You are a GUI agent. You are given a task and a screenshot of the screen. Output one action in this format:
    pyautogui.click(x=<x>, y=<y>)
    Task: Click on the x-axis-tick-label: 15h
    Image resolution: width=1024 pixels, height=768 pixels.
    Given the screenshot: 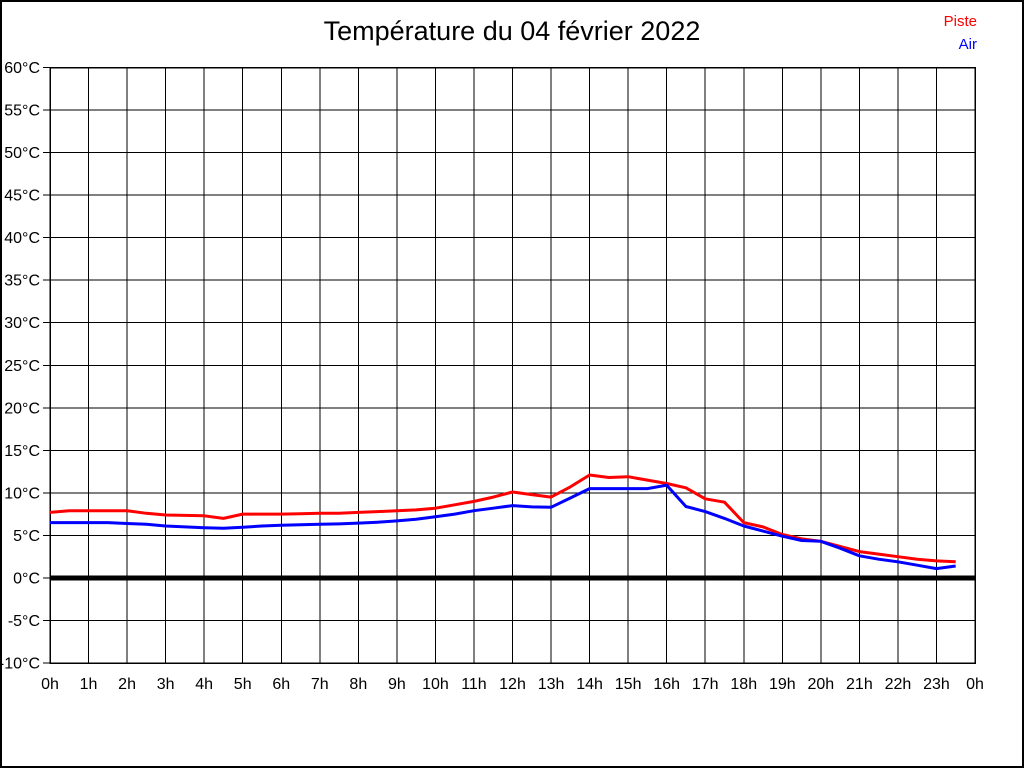 What is the action you would take?
    pyautogui.click(x=628, y=684)
    